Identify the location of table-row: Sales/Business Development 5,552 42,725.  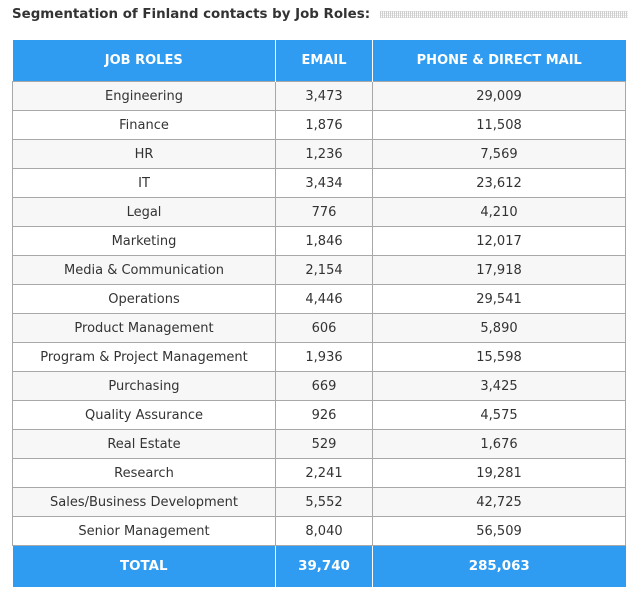
(319, 502).